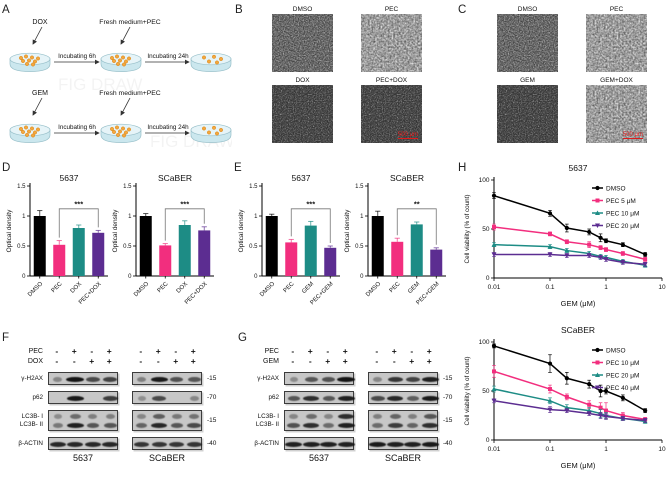 The image size is (671, 489). What do you see at coordinates (121, 62) in the screenshot?
I see `petri-dish-icon` at bounding box center [121, 62].